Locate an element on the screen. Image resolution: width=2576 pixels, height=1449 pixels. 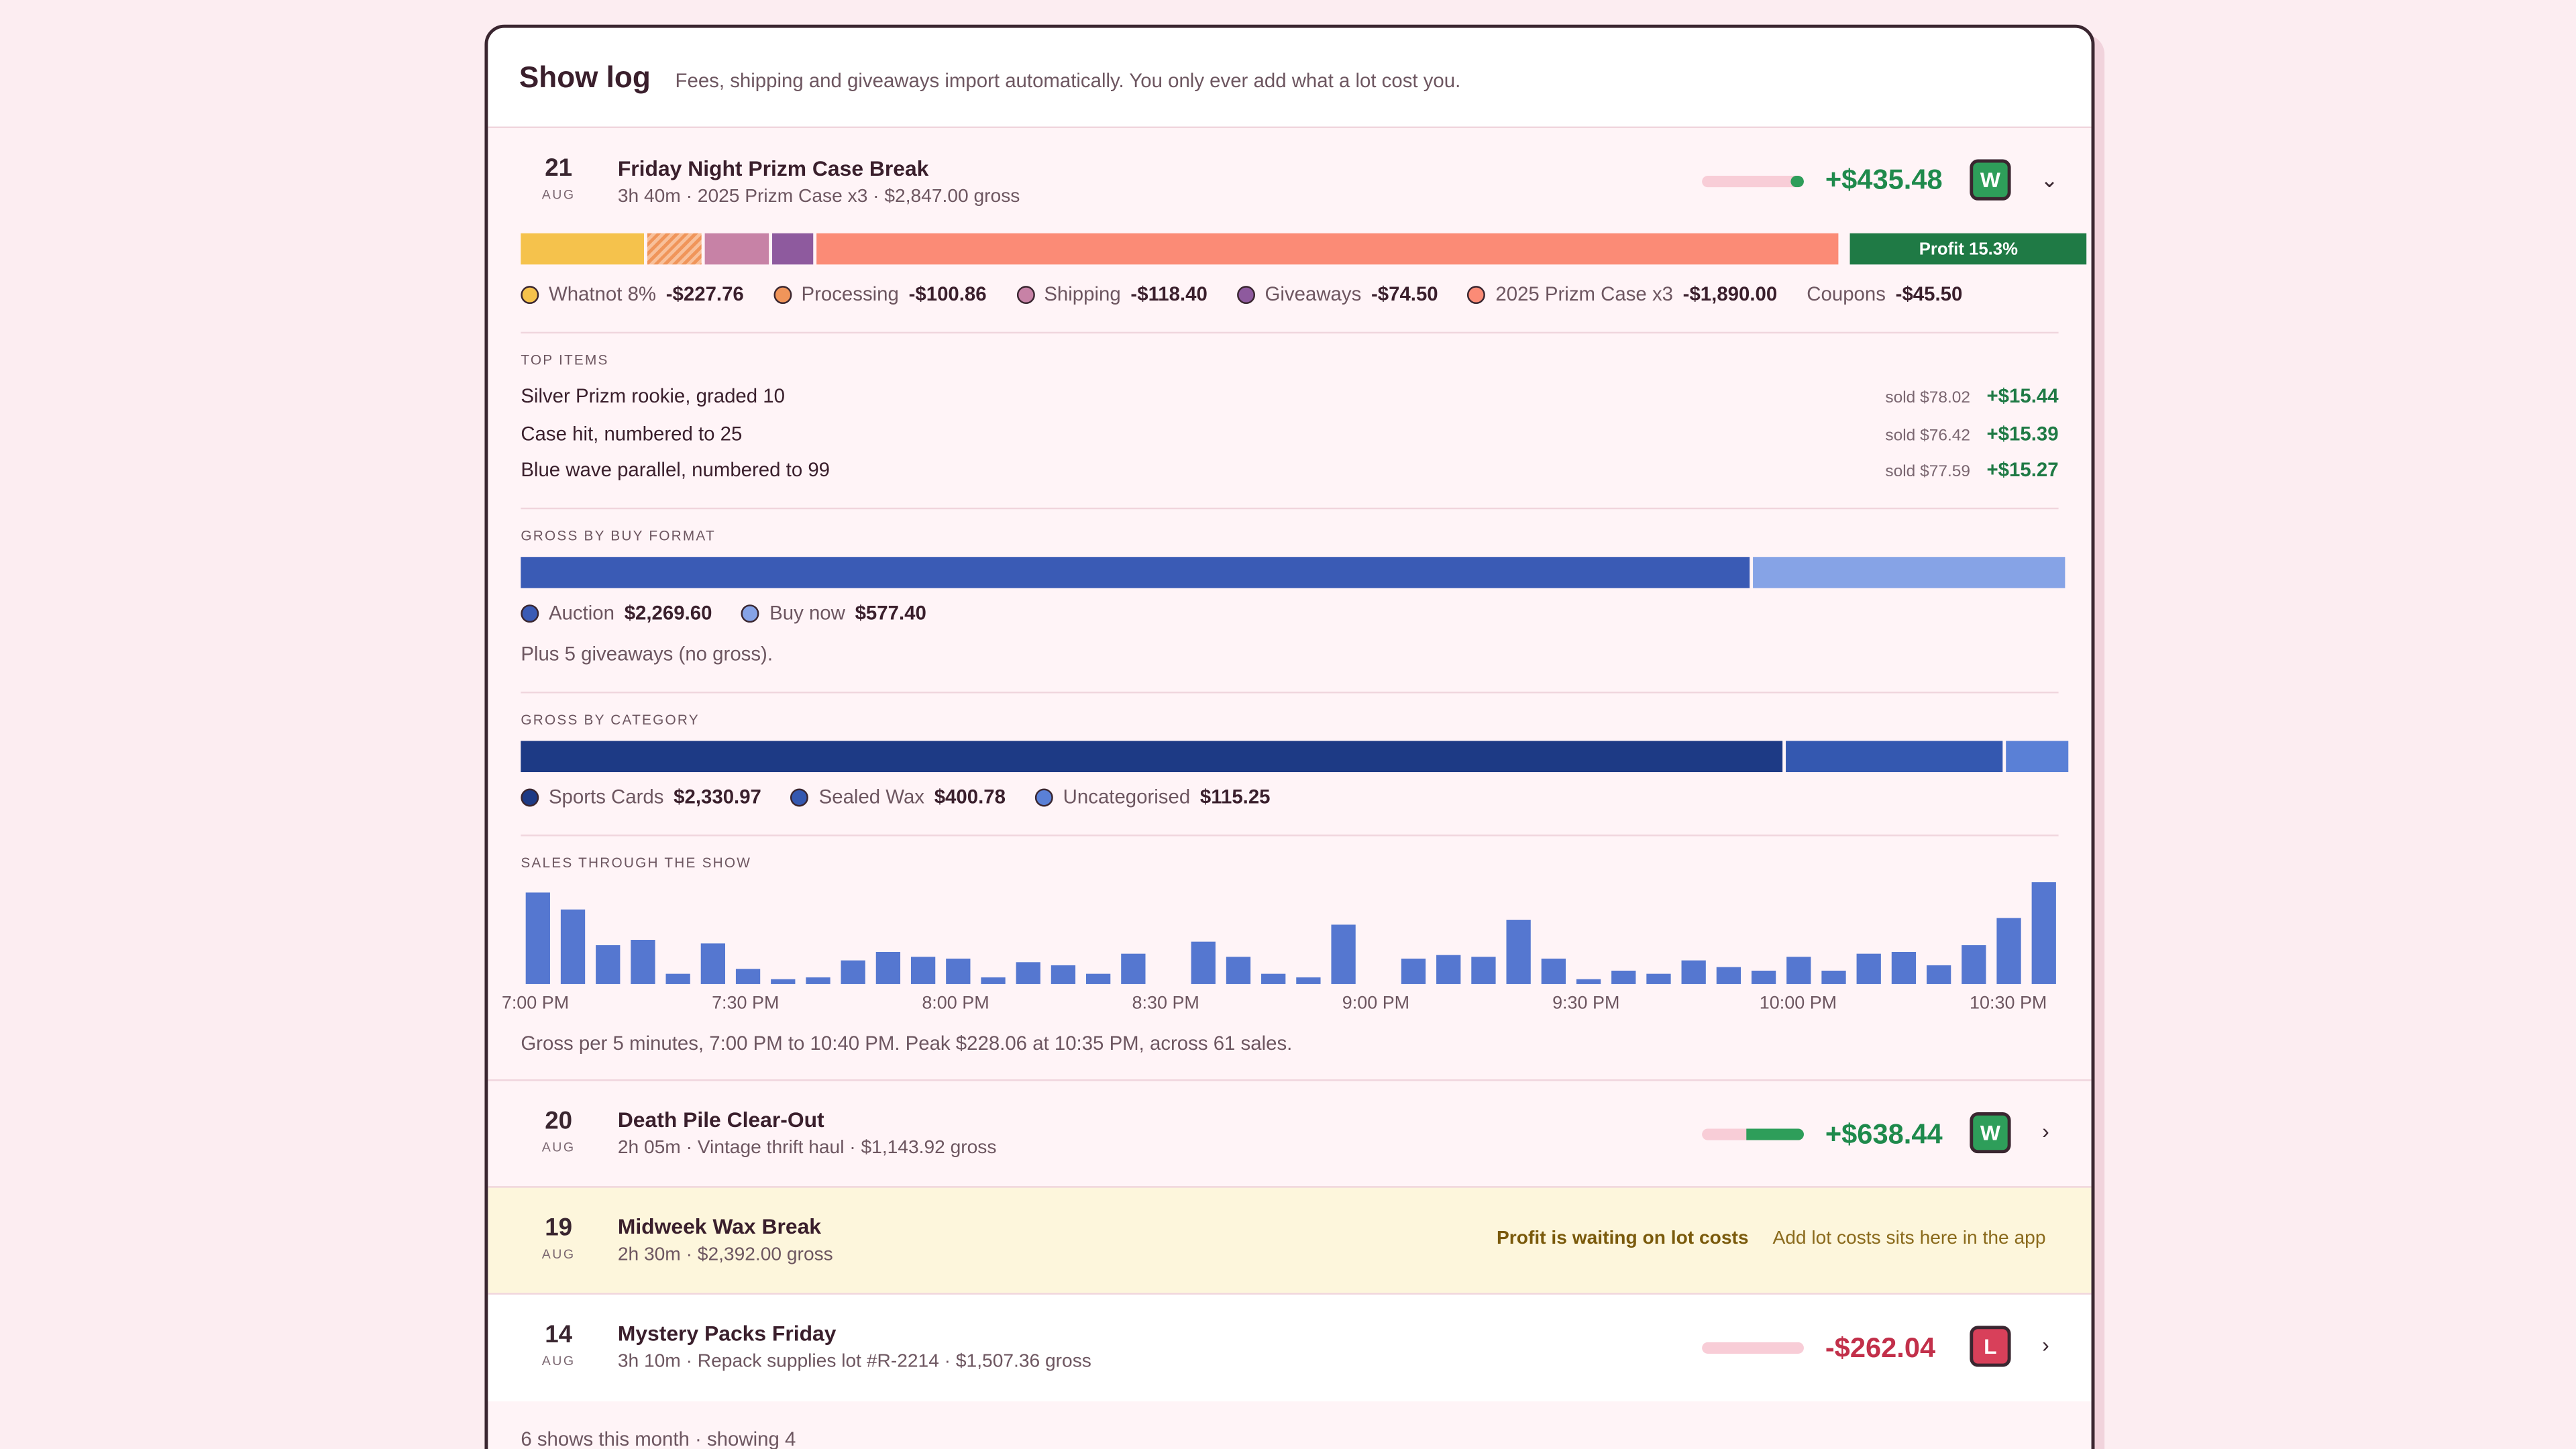
item-sold: sold $77.59 is located at coordinates (1928, 472).